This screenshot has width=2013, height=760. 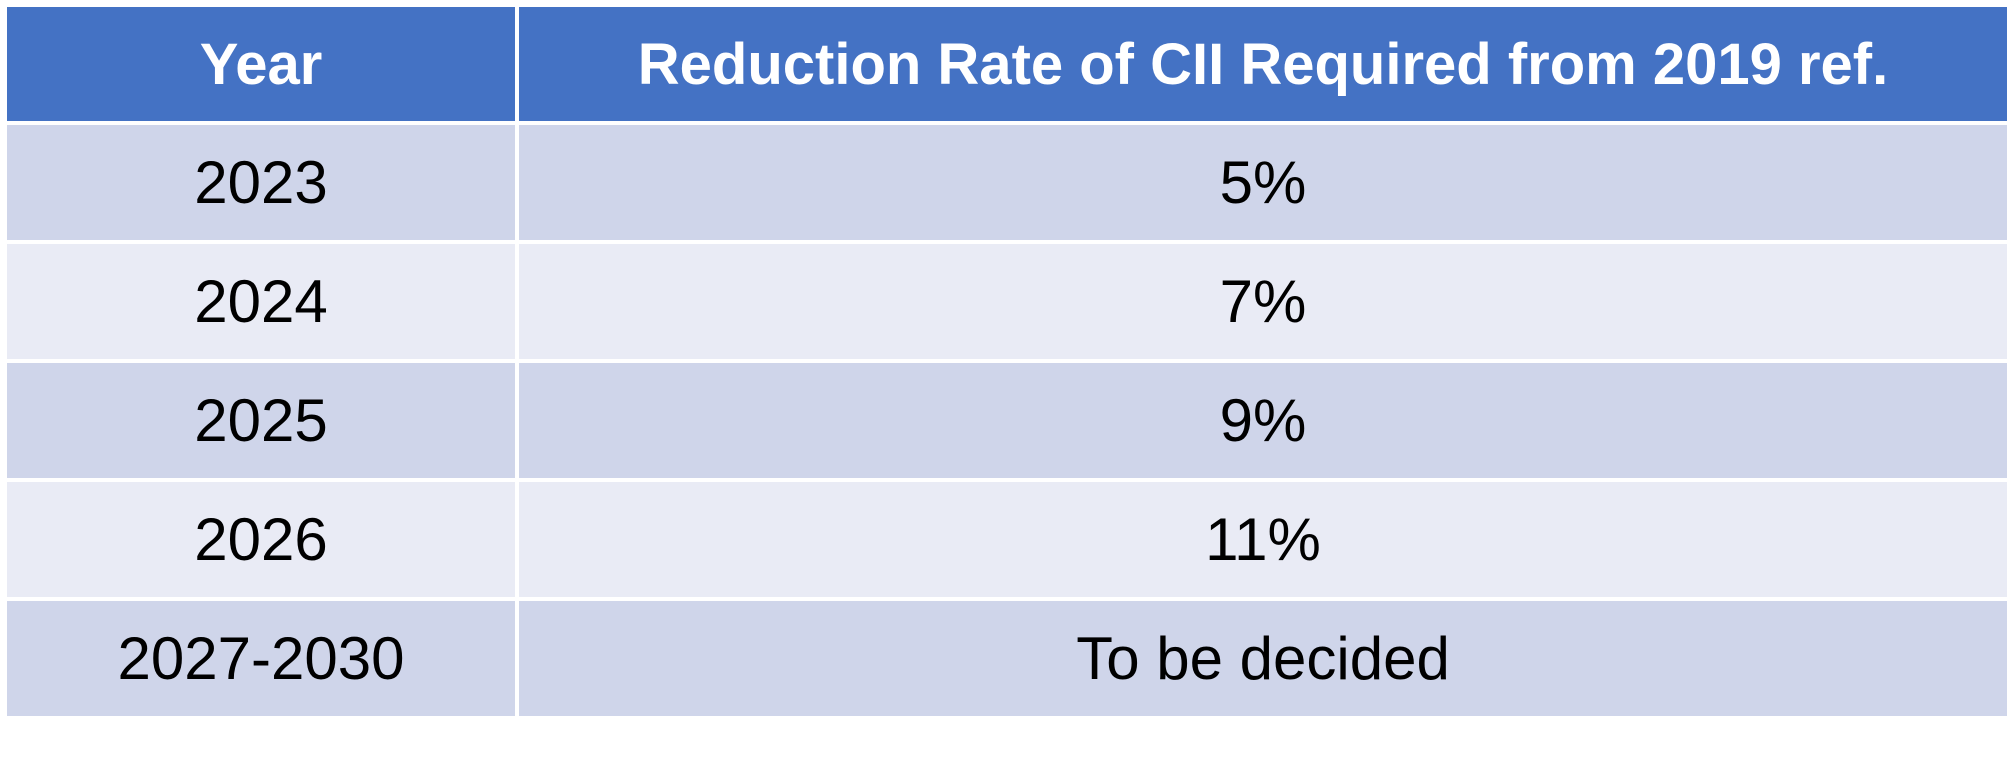 I want to click on column-header-year: Year, so click(x=261, y=64).